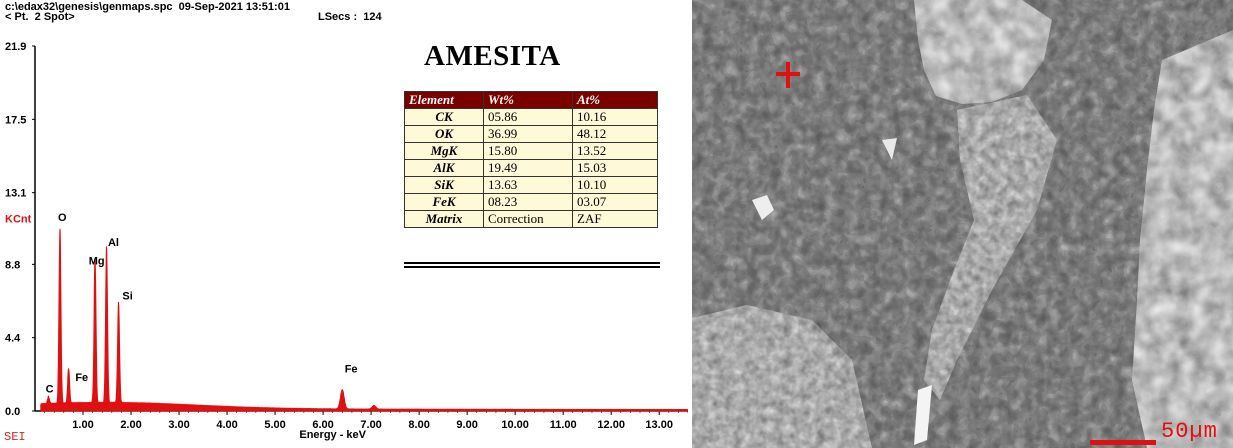 Image resolution: width=1233 pixels, height=448 pixels. Describe the element at coordinates (444, 151) in the screenshot. I see `element-cell: MgK` at that location.